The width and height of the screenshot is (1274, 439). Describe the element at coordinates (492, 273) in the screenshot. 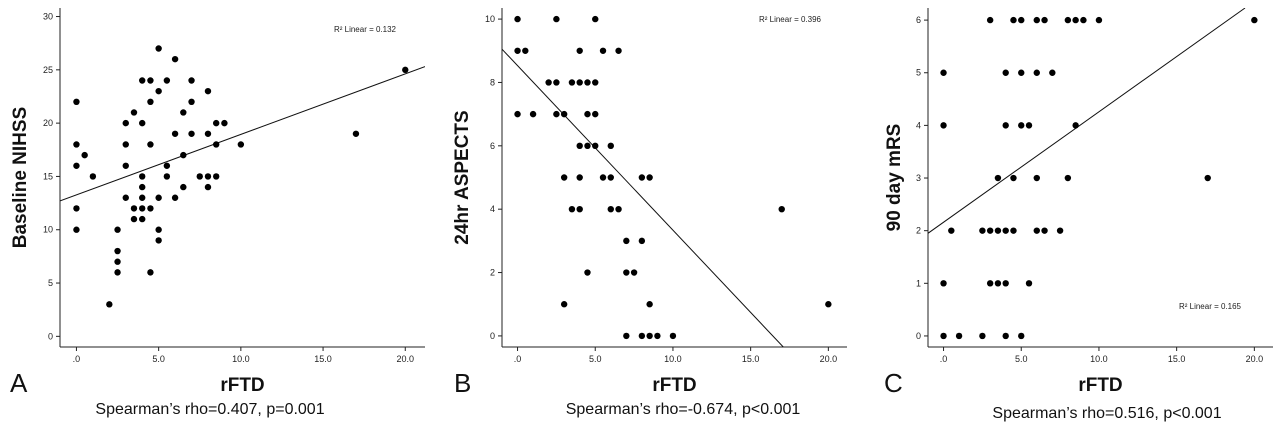

I see `y-tick-label: 2` at that location.